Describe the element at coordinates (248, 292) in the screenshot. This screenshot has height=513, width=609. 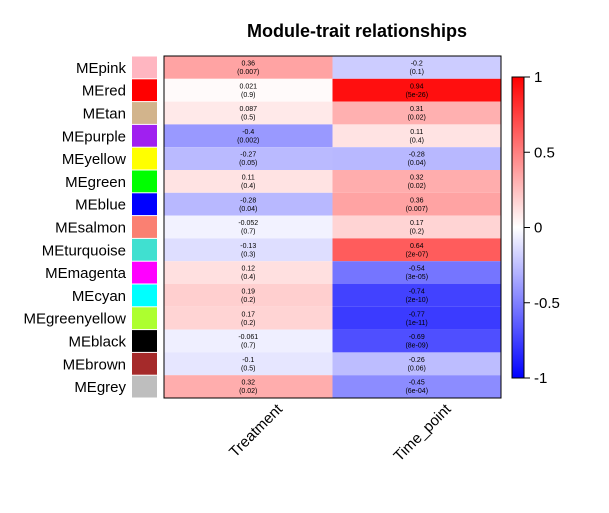
I see `cell-correlation-label: 0.19` at that location.